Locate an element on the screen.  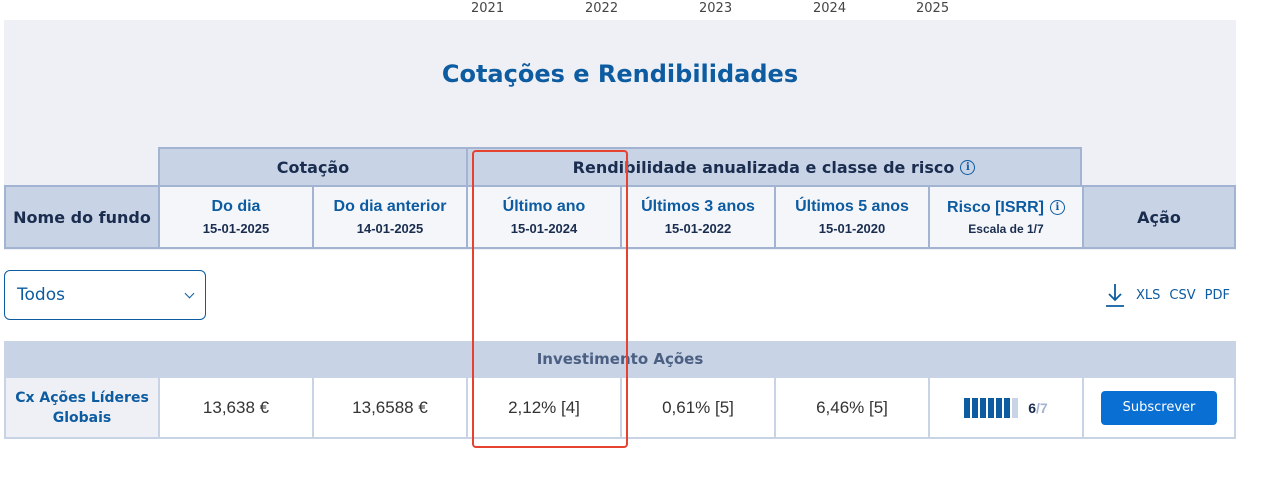
cell-value: 2,12% [4] is located at coordinates (544, 407).